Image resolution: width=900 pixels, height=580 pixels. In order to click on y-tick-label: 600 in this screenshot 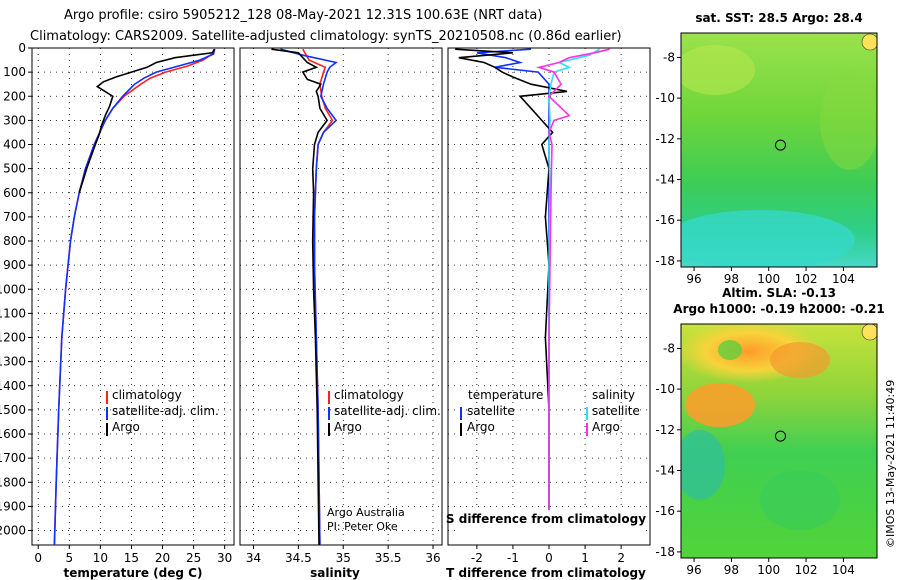, I will do `click(14, 193)`.